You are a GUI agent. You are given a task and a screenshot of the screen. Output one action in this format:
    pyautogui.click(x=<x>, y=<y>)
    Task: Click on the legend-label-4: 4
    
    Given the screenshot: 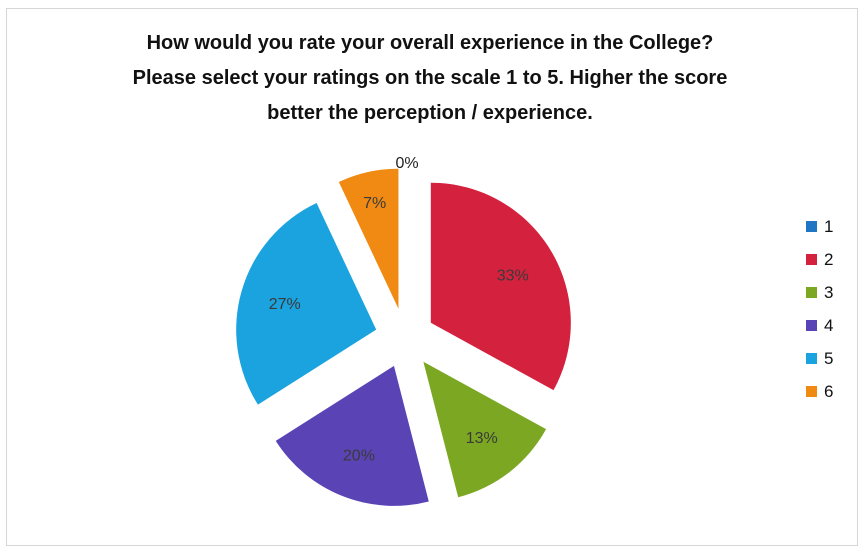 What is the action you would take?
    pyautogui.click(x=829, y=325)
    